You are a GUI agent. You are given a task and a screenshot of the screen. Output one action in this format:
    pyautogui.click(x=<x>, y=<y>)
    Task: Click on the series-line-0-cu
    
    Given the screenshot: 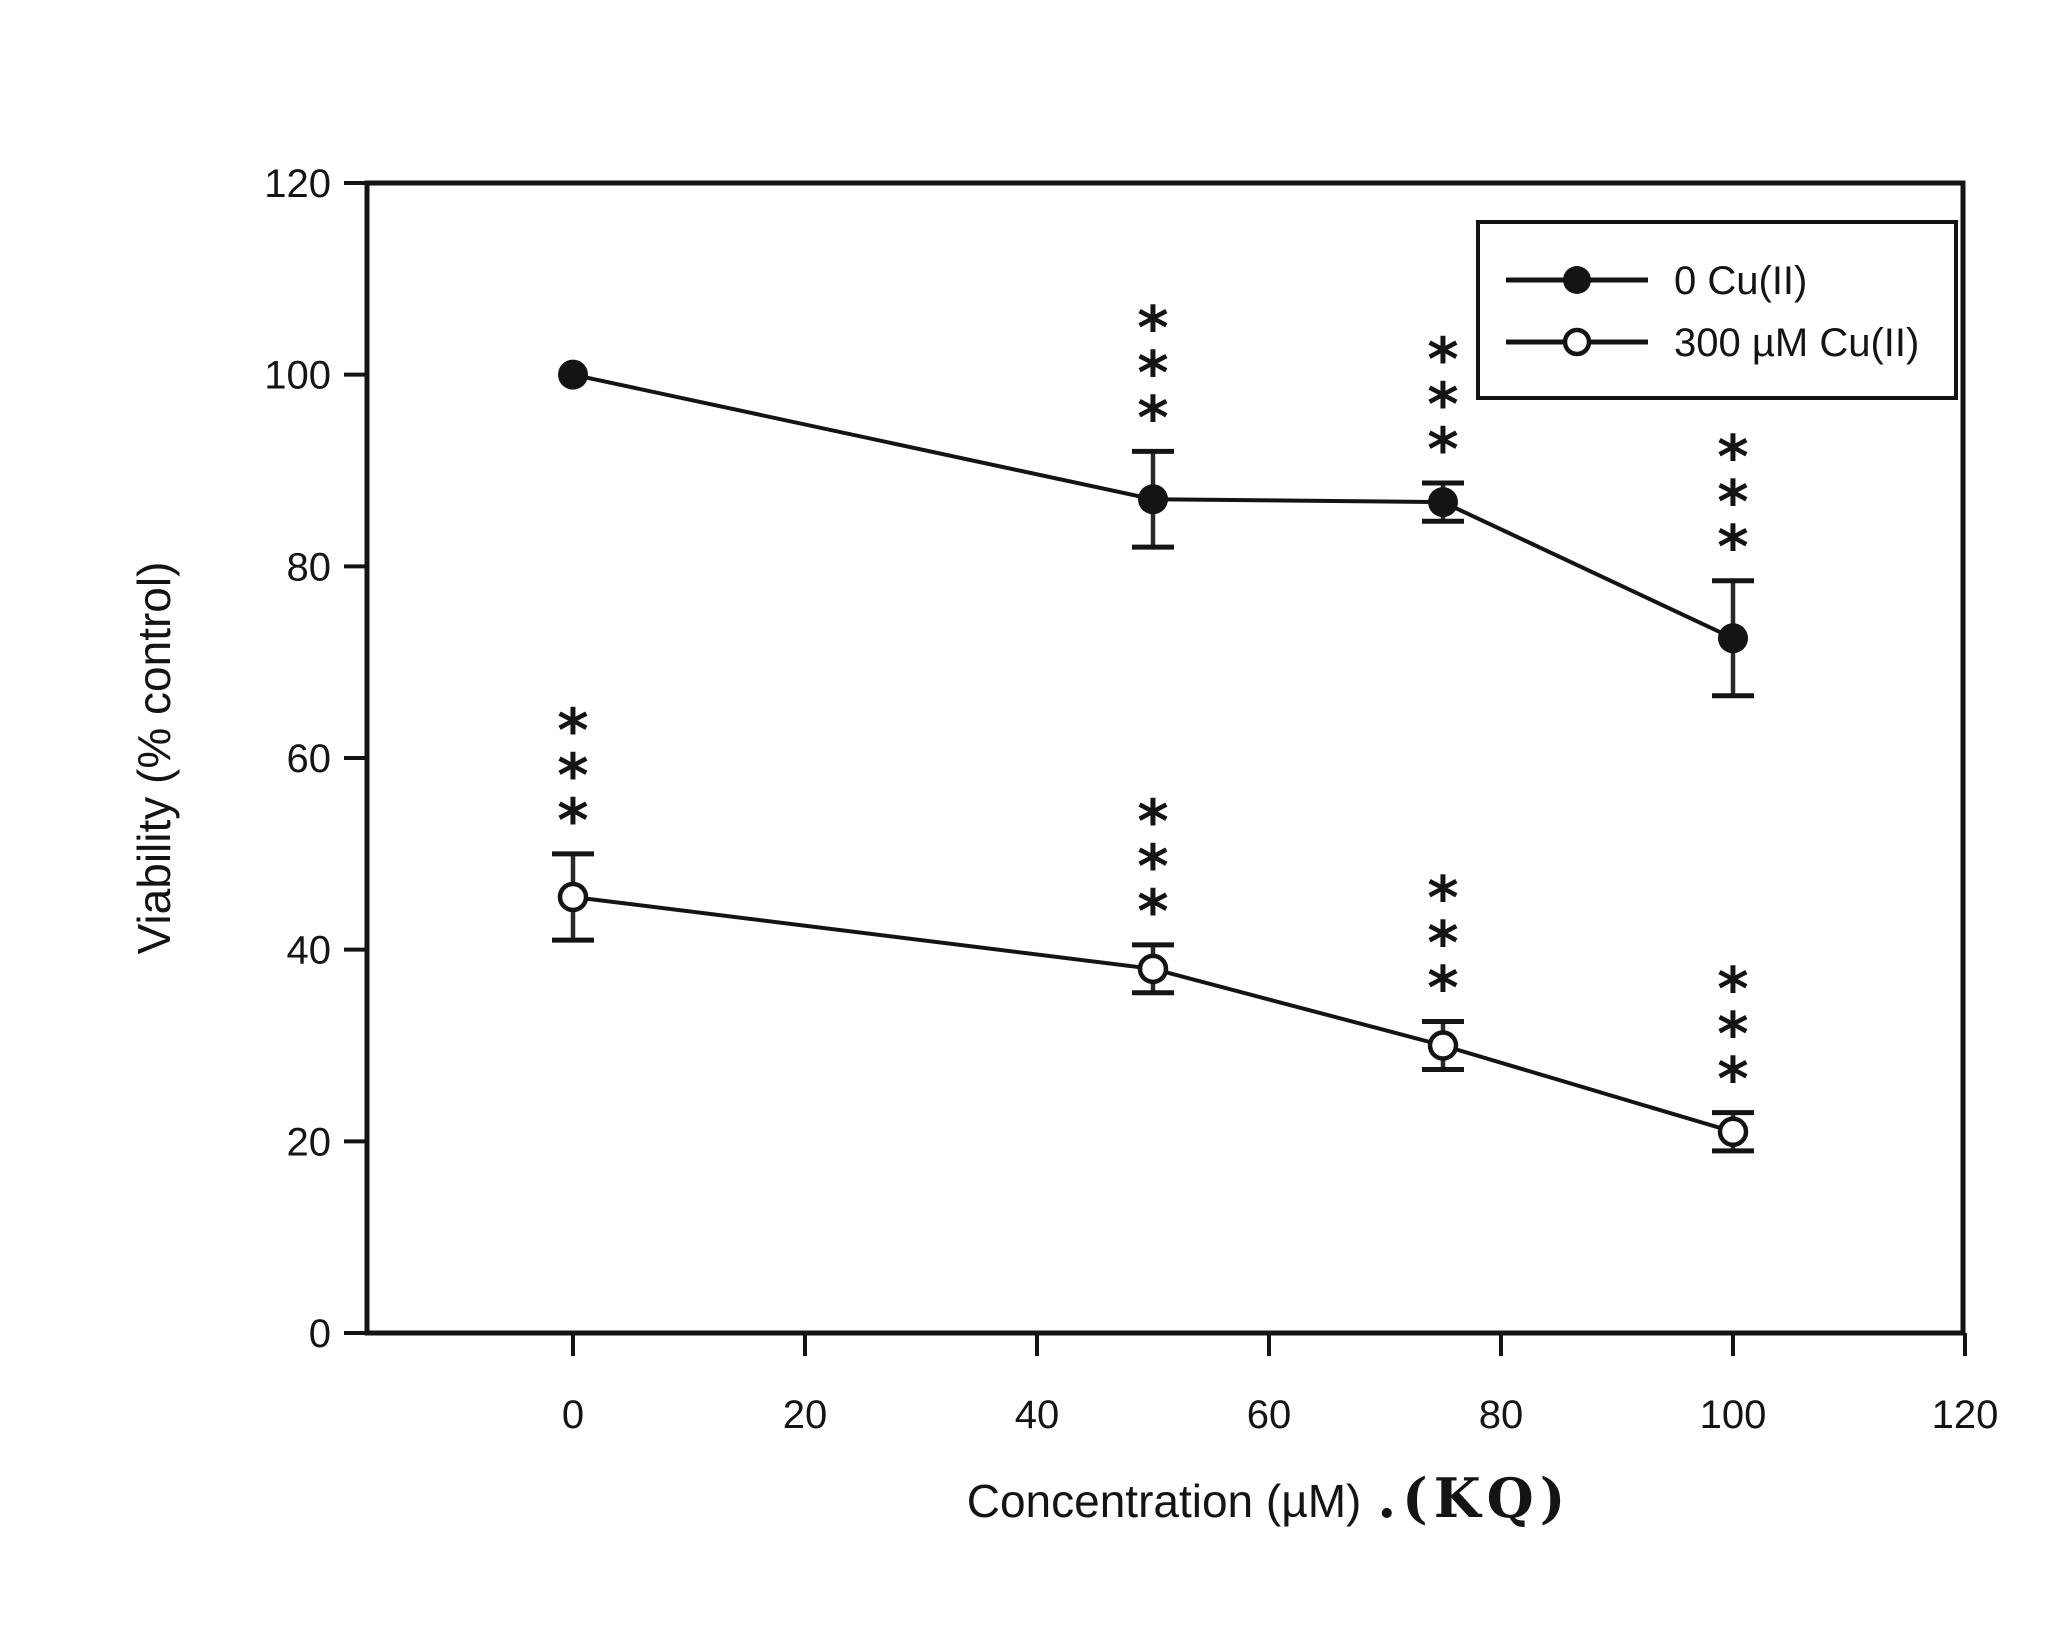 What is the action you would take?
    pyautogui.click(x=1153, y=506)
    